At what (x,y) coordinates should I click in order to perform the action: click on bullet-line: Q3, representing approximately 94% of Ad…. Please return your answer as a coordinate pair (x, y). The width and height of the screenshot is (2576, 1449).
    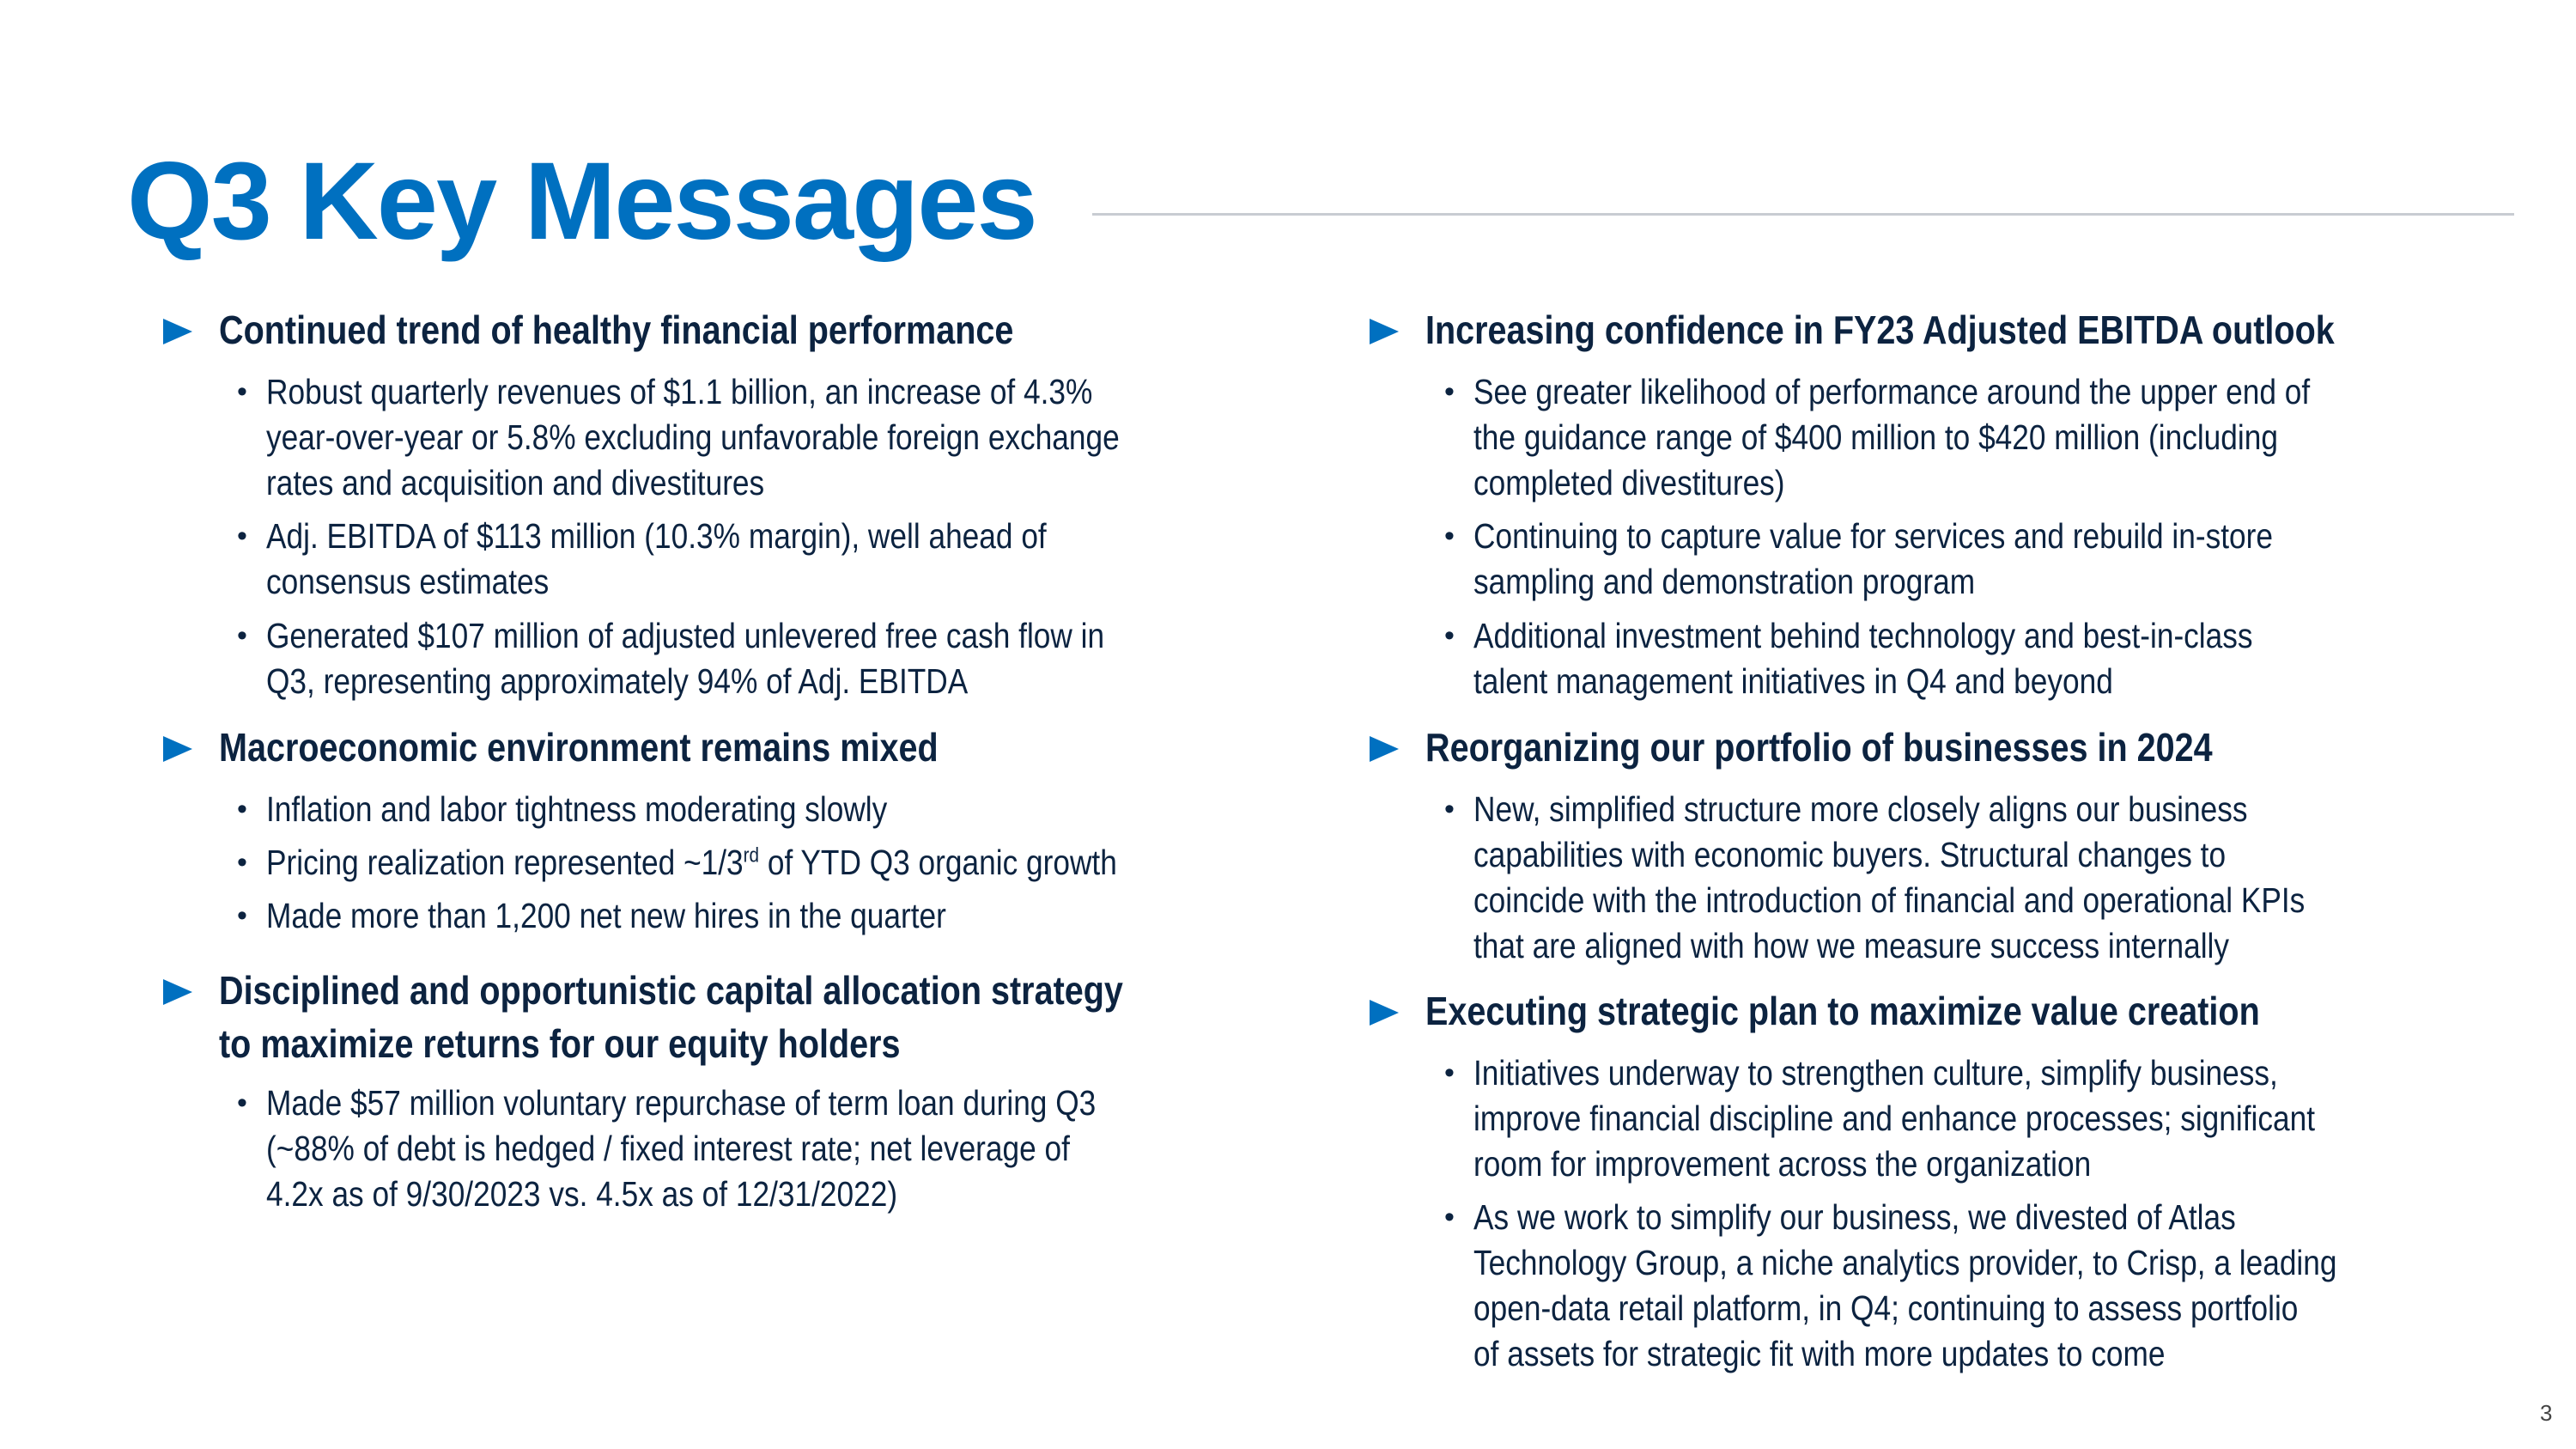
    Looking at the image, I should click on (618, 681).